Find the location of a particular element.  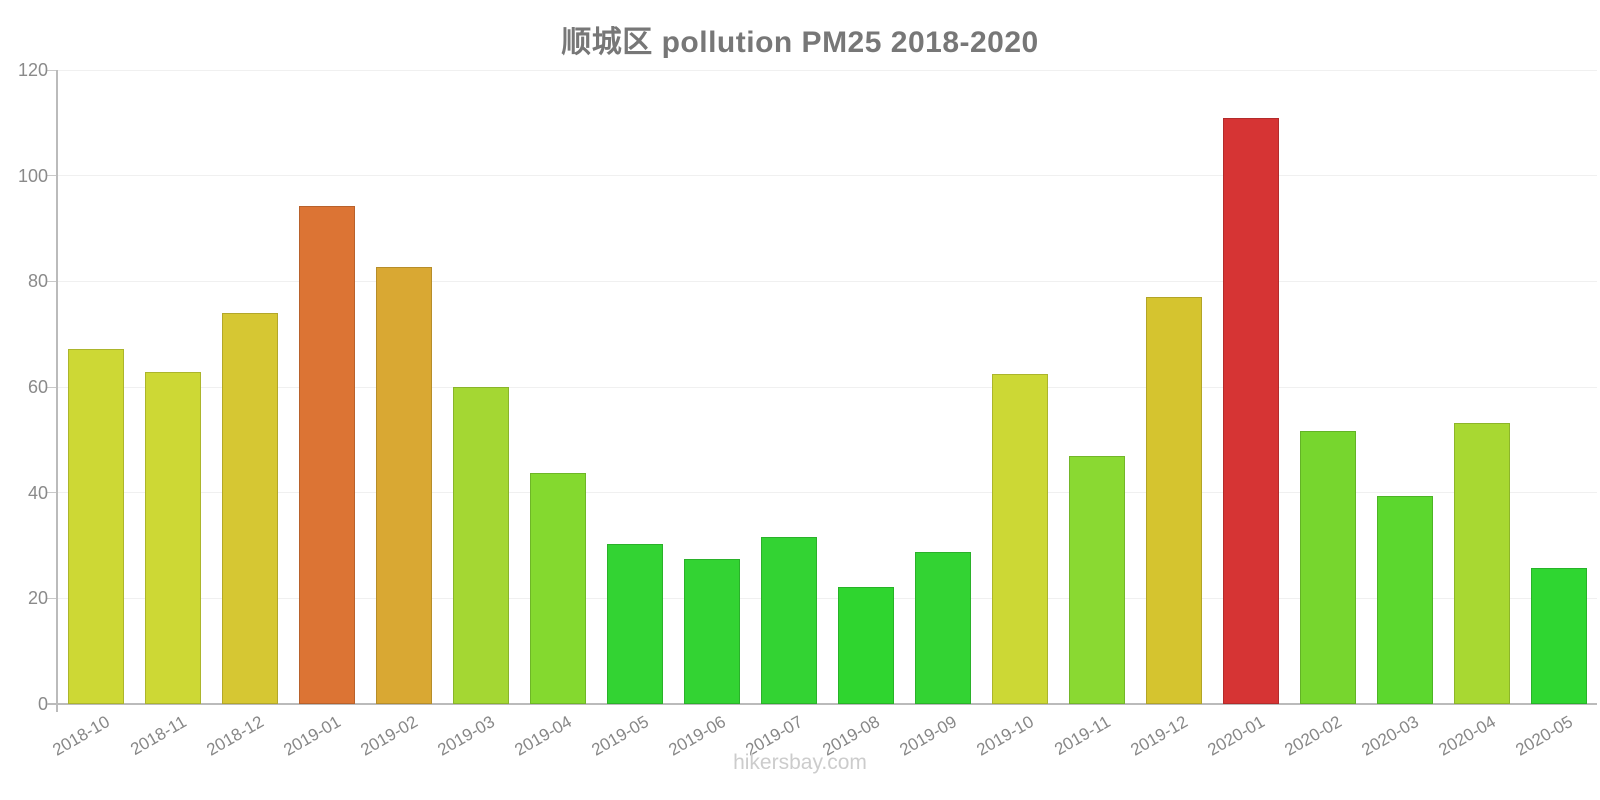

y-axis-label-40: 40 is located at coordinates (37, 492).